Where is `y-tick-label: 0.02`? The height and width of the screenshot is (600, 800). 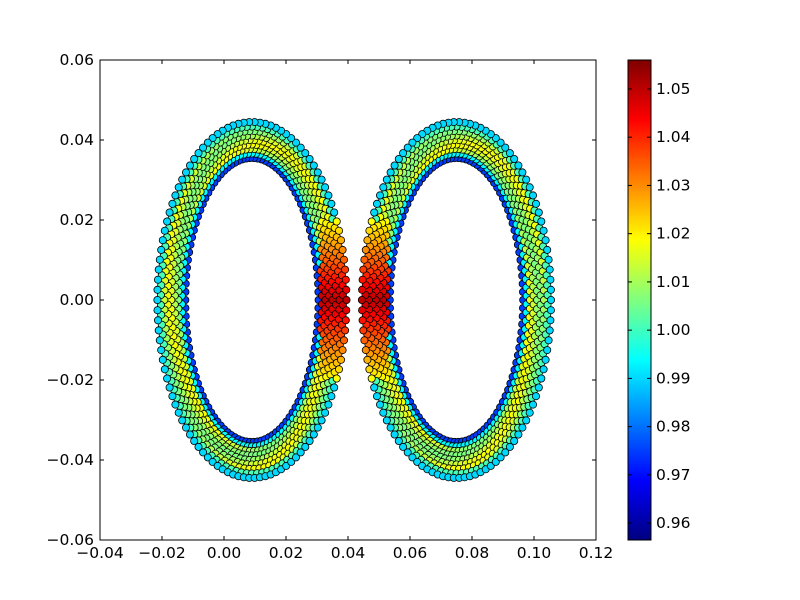
y-tick-label: 0.02 is located at coordinates (76, 220).